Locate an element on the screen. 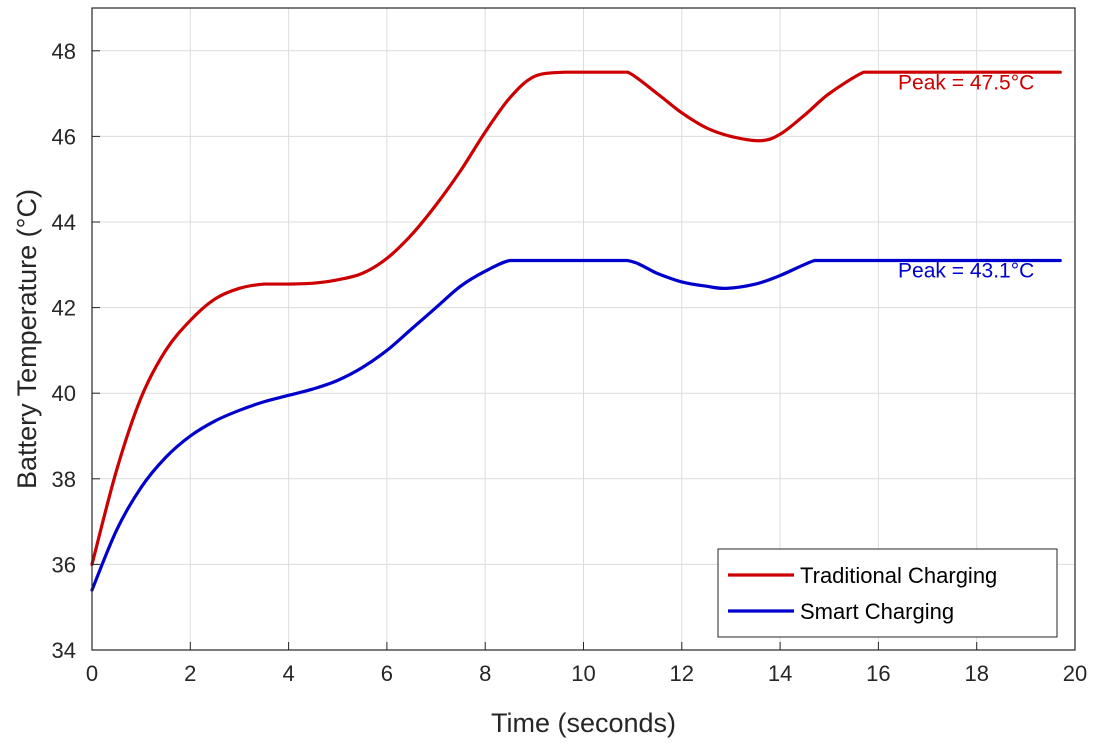 This screenshot has height=747, width=1100. x-tick-label: 8 is located at coordinates (485, 673).